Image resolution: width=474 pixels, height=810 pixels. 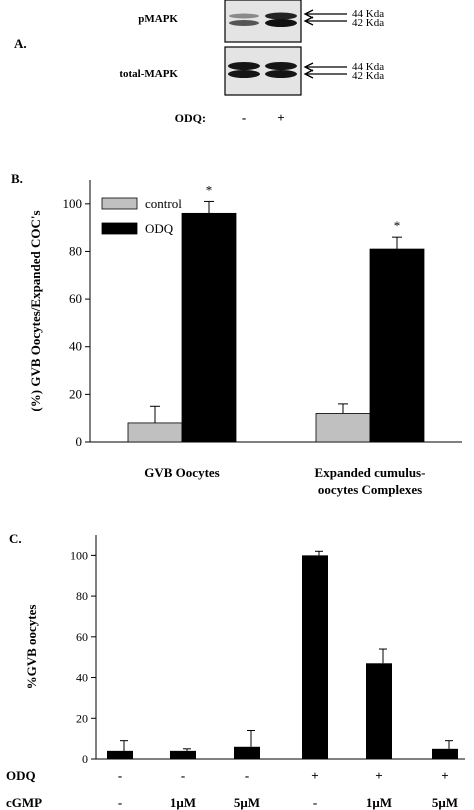 I want to click on panel-c-y-axis-label: %GVB oocytes, so click(x=31, y=647).